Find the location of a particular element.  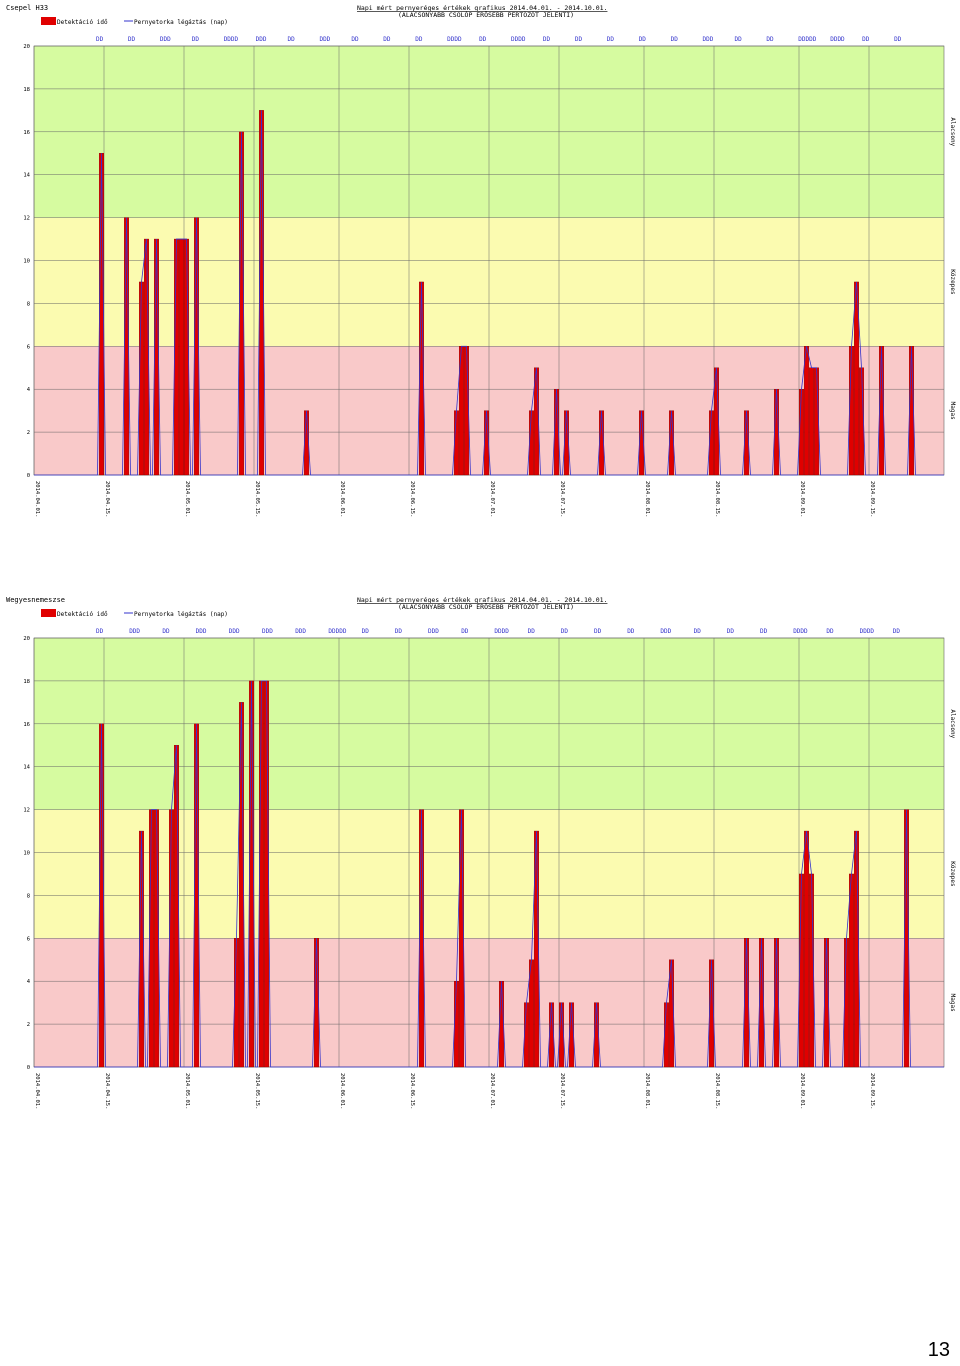

x-tick-label: 2014.09.01. is located at coordinates (802, 1091).